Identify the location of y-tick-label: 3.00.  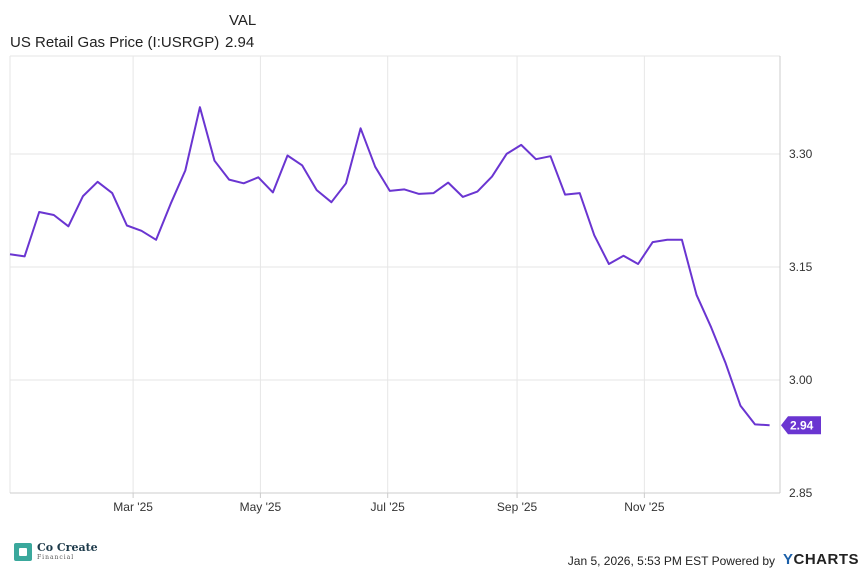
(801, 380).